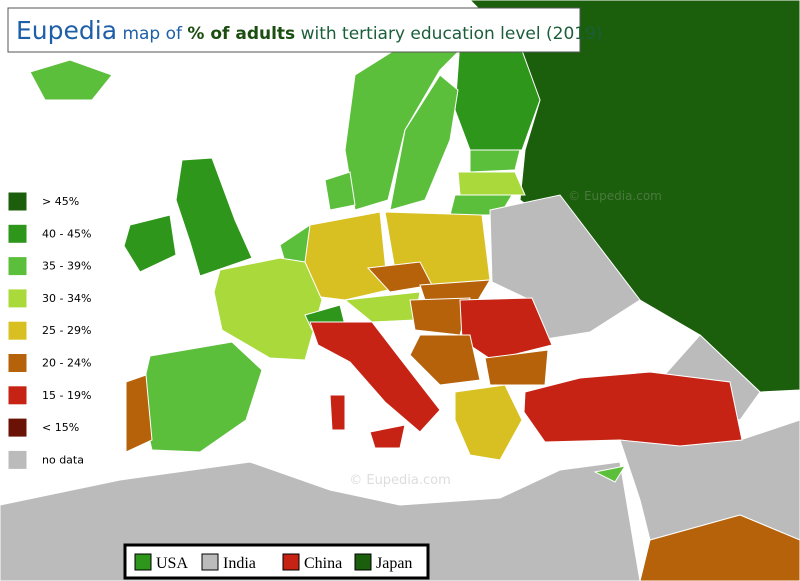  I want to click on legend-label: > 45%, so click(60, 201).